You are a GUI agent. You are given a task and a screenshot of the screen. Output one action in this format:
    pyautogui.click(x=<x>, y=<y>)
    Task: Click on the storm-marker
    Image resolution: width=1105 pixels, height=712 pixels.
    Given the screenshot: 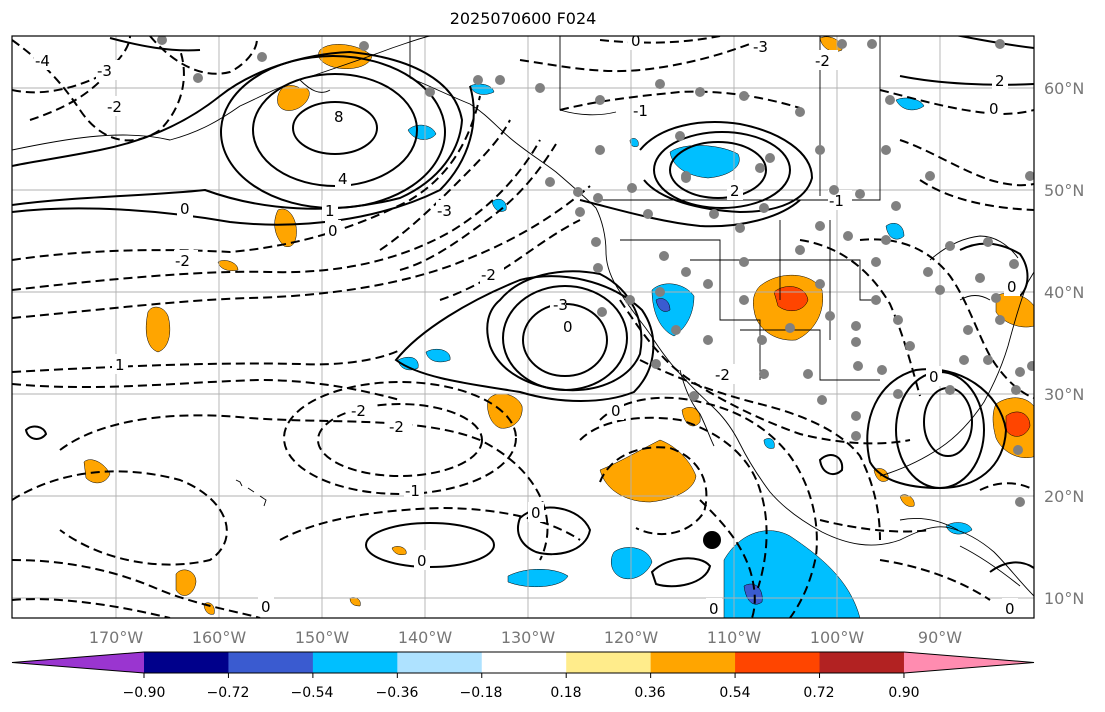 What is the action you would take?
    pyautogui.click(x=712, y=540)
    